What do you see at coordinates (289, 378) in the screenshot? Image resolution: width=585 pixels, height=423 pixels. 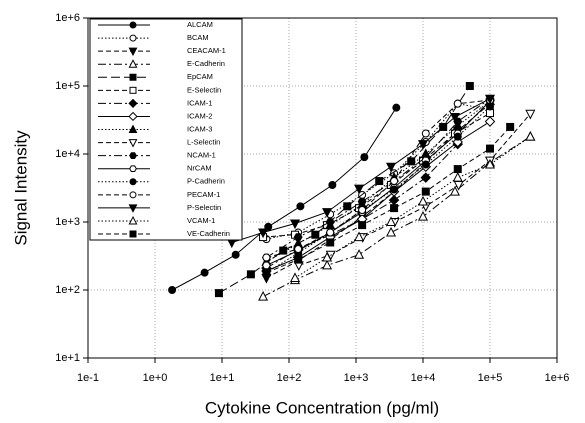 I see `x-tick-label: 1e+2` at bounding box center [289, 378].